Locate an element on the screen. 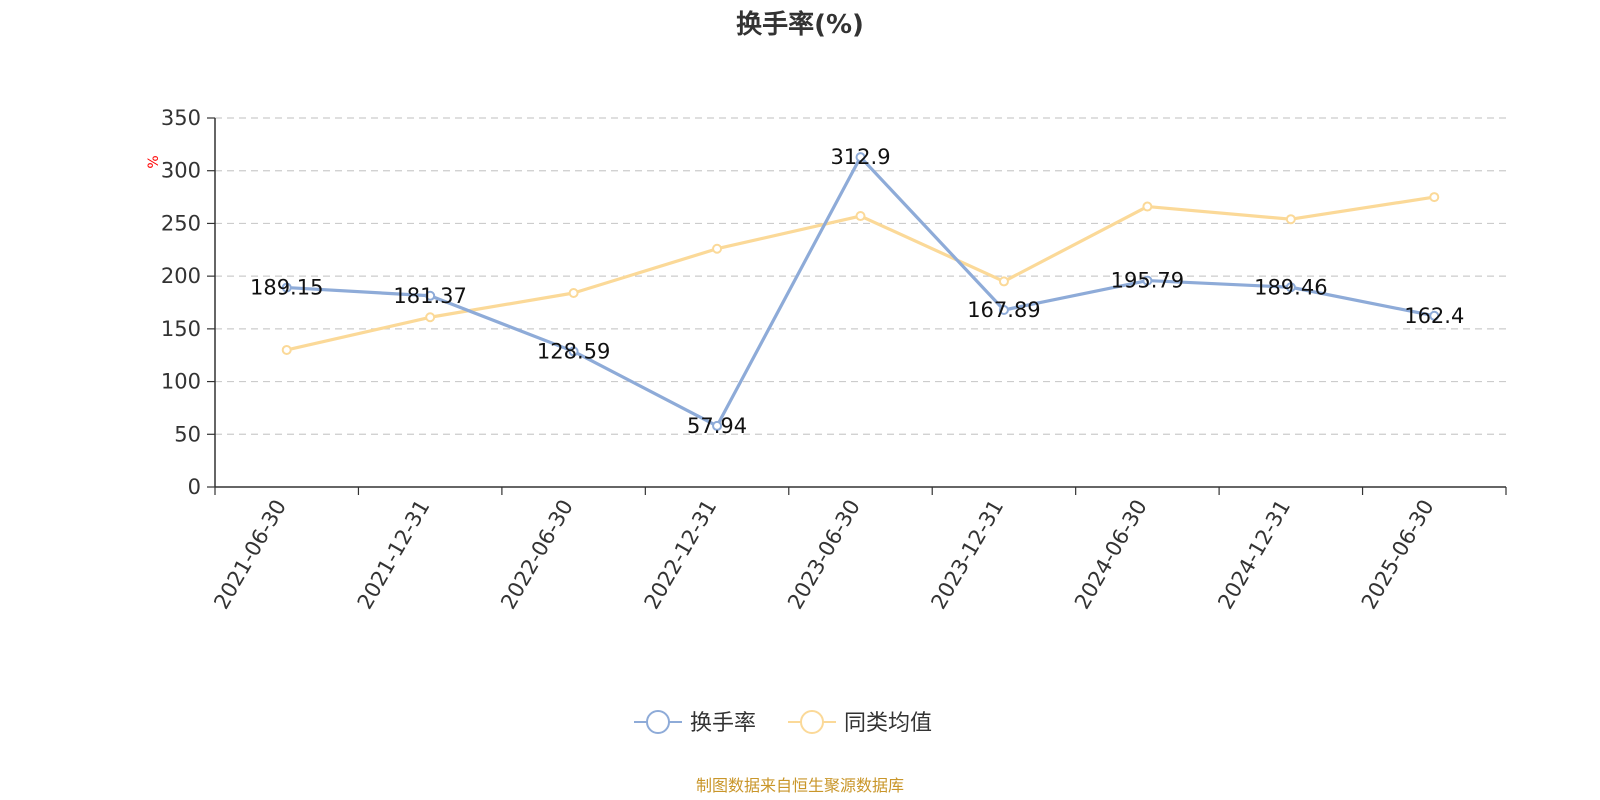  data-label: 189.15 is located at coordinates (286, 288).